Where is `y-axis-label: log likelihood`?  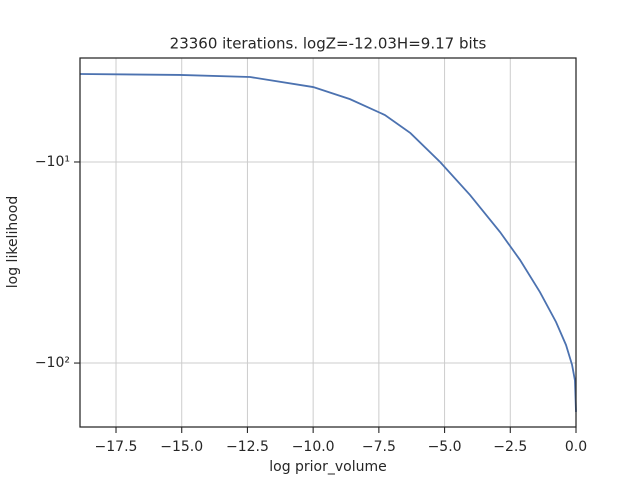
y-axis-label: log likelihood is located at coordinates (13, 242).